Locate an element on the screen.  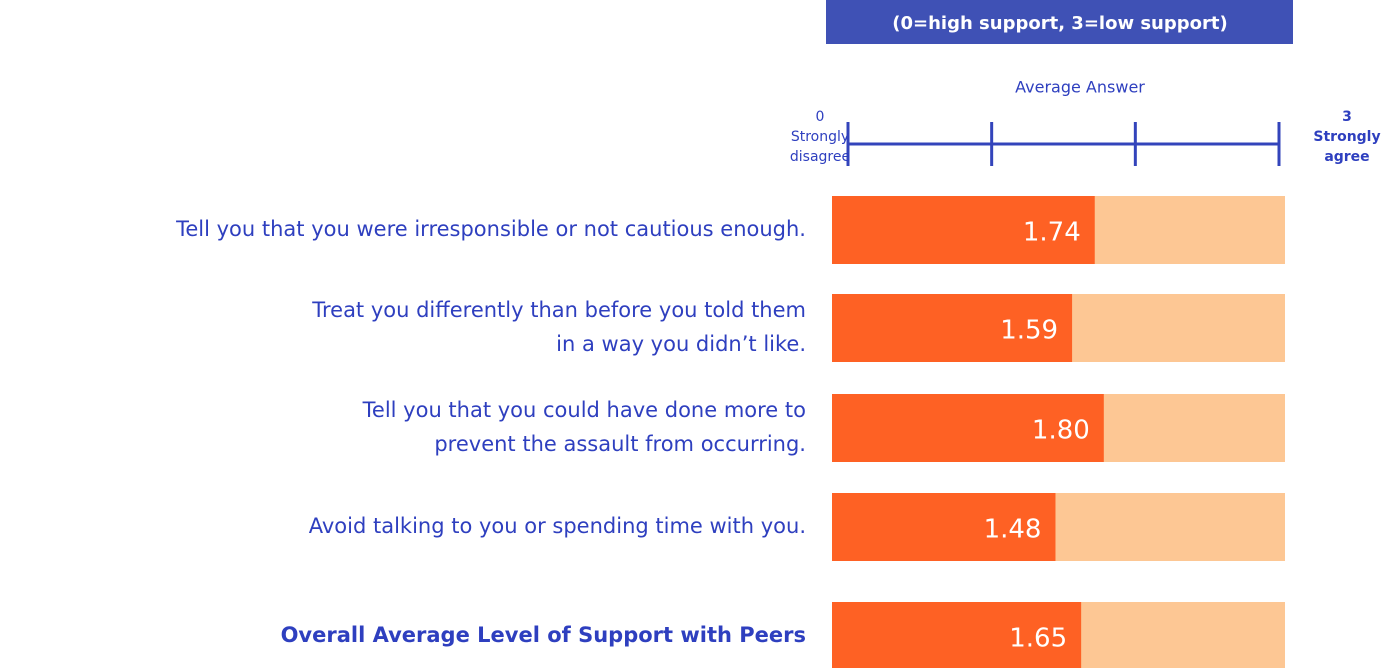
category-label: prevent the assault from occurring. is located at coordinates (620, 444).